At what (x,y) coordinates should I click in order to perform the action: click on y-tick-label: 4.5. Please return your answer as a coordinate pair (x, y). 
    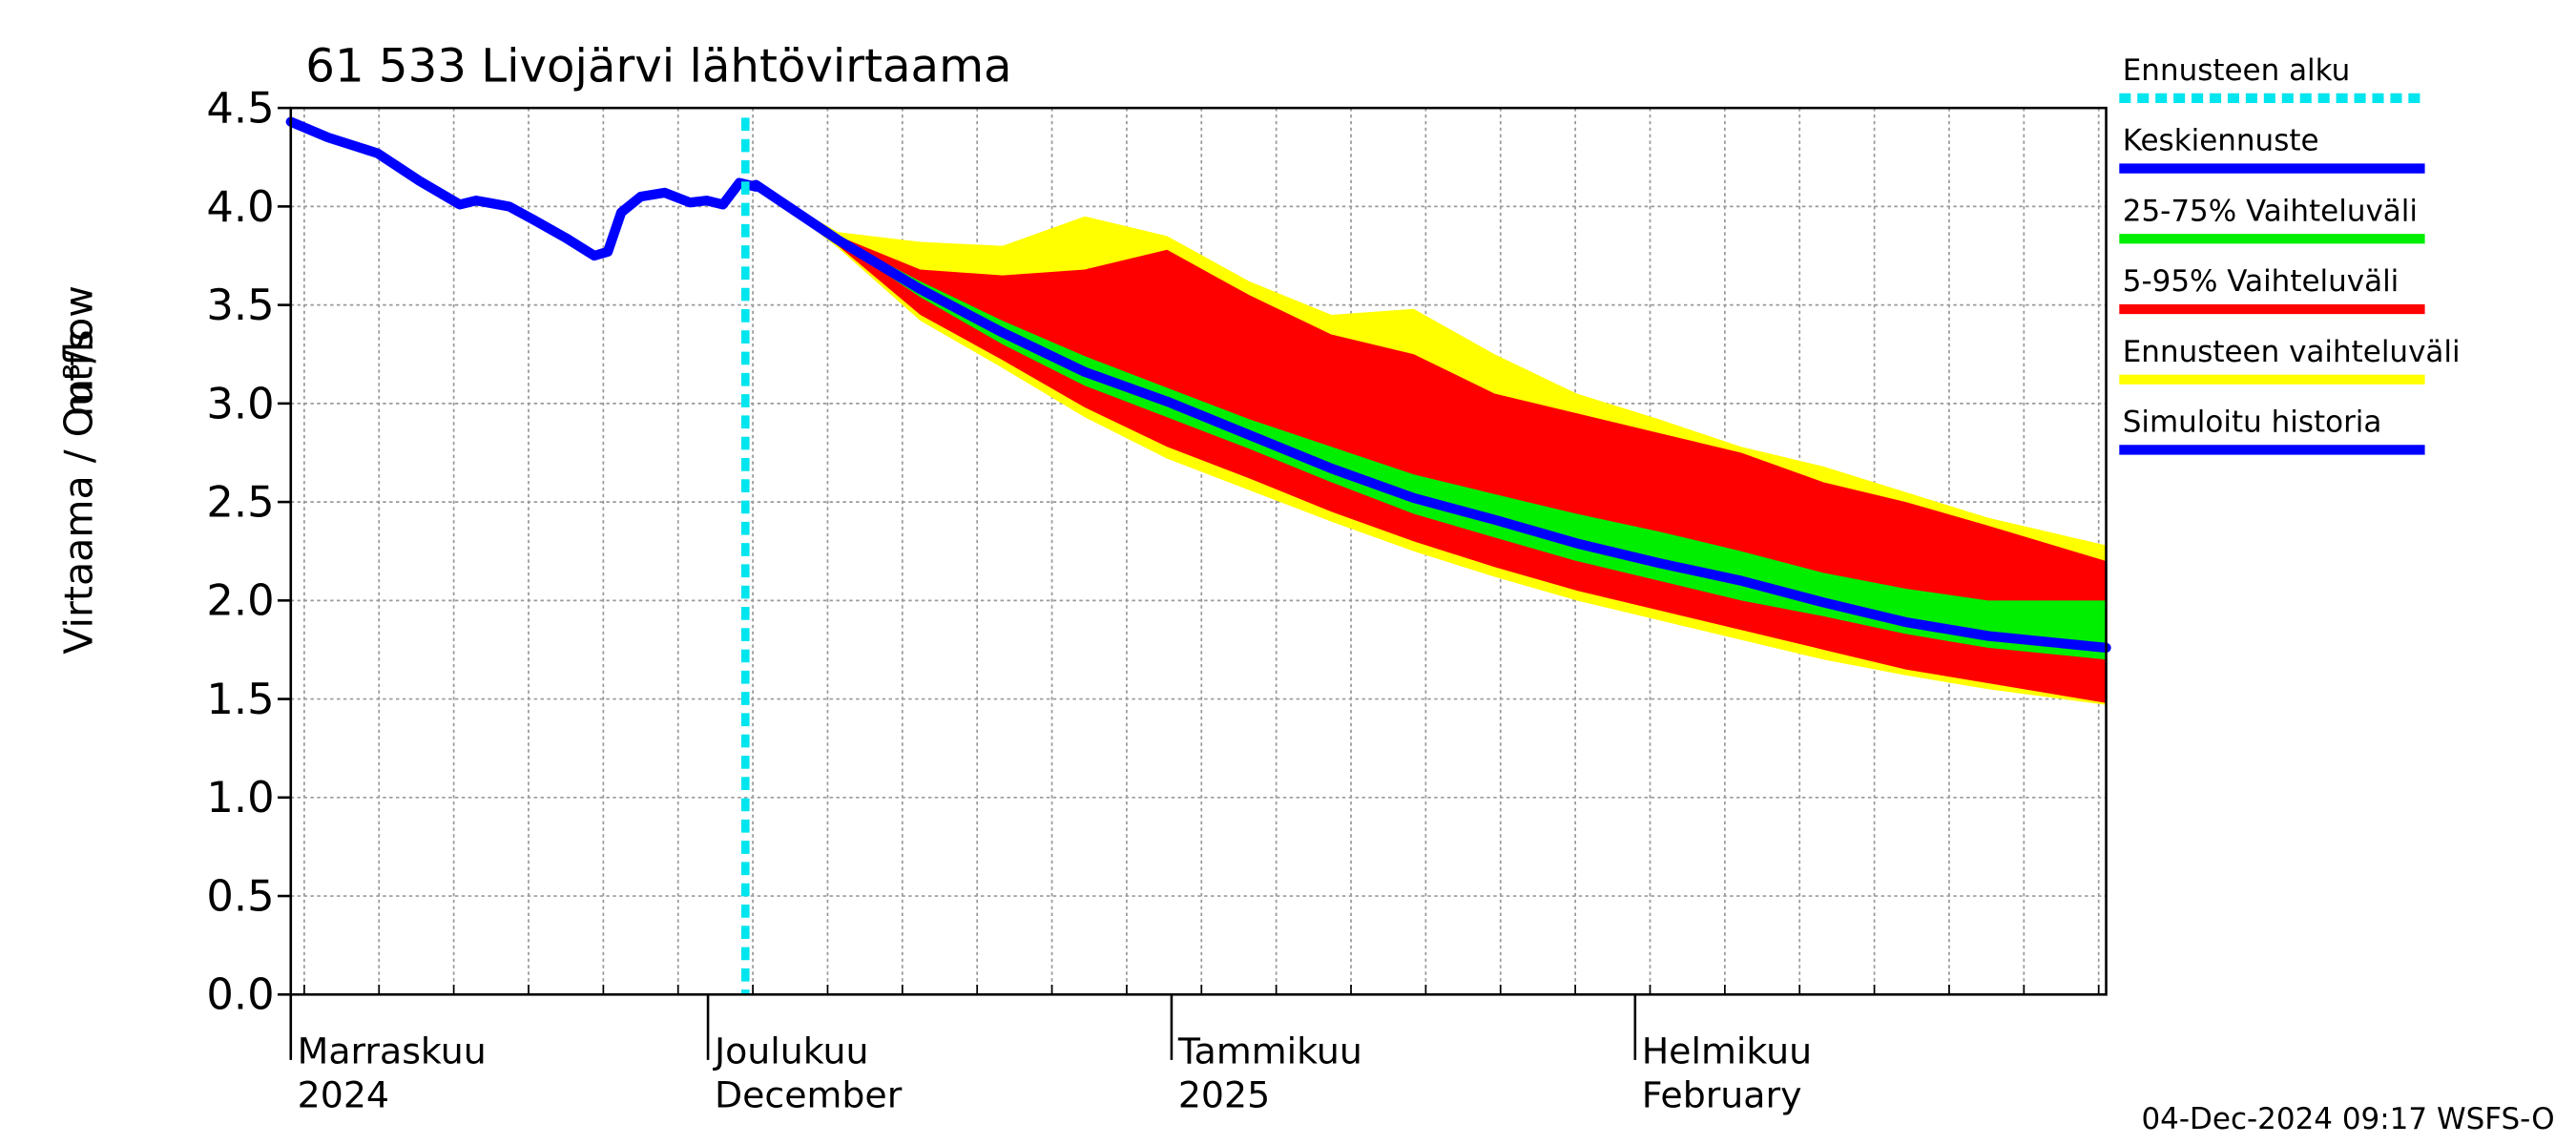
    Looking at the image, I should click on (240, 109).